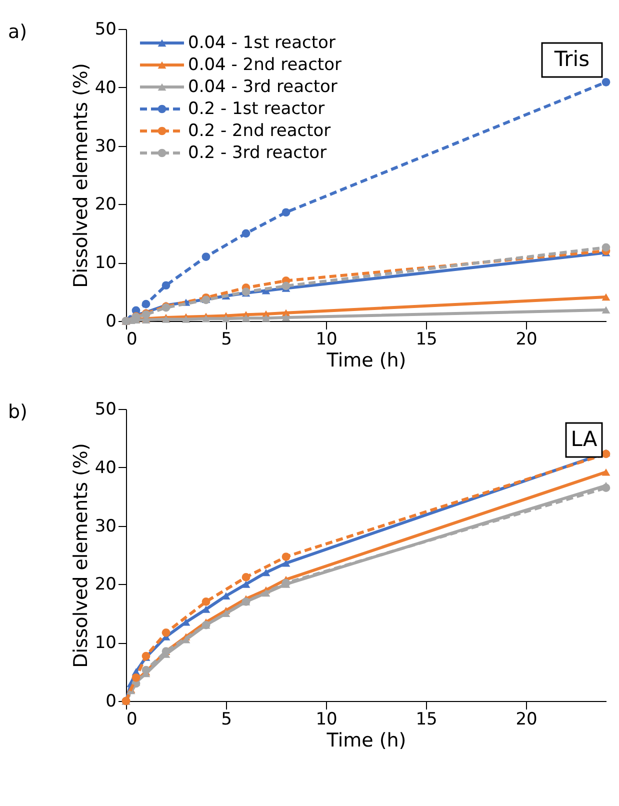 This screenshot has width=619, height=806. I want to click on text: b), so click(18, 412).